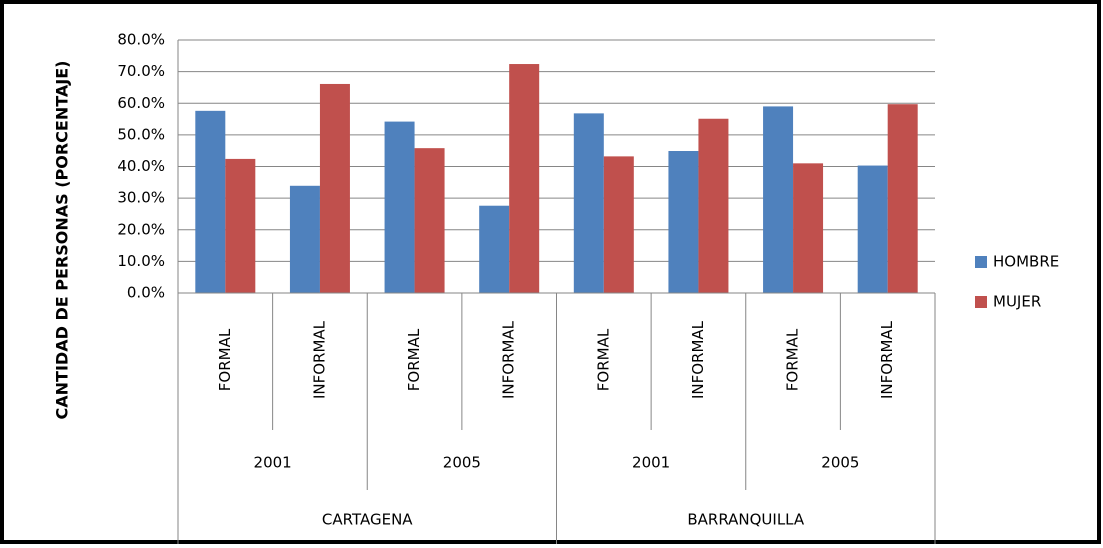 The width and height of the screenshot is (1103, 548). I want to click on y-tick-label: 80.0%, so click(141, 40).